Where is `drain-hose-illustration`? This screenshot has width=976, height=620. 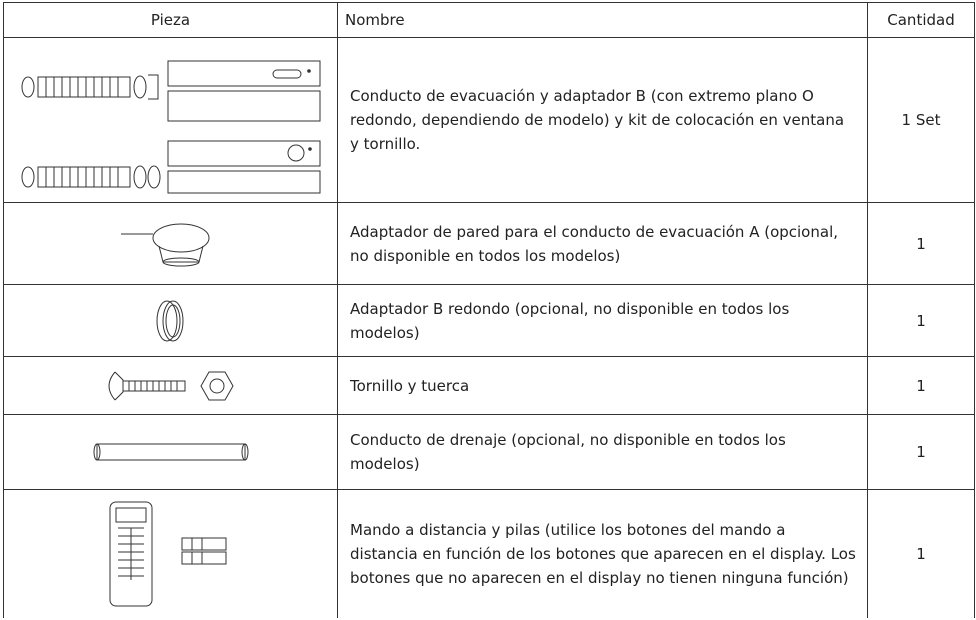
drain-hose-illustration is located at coordinates (170, 452).